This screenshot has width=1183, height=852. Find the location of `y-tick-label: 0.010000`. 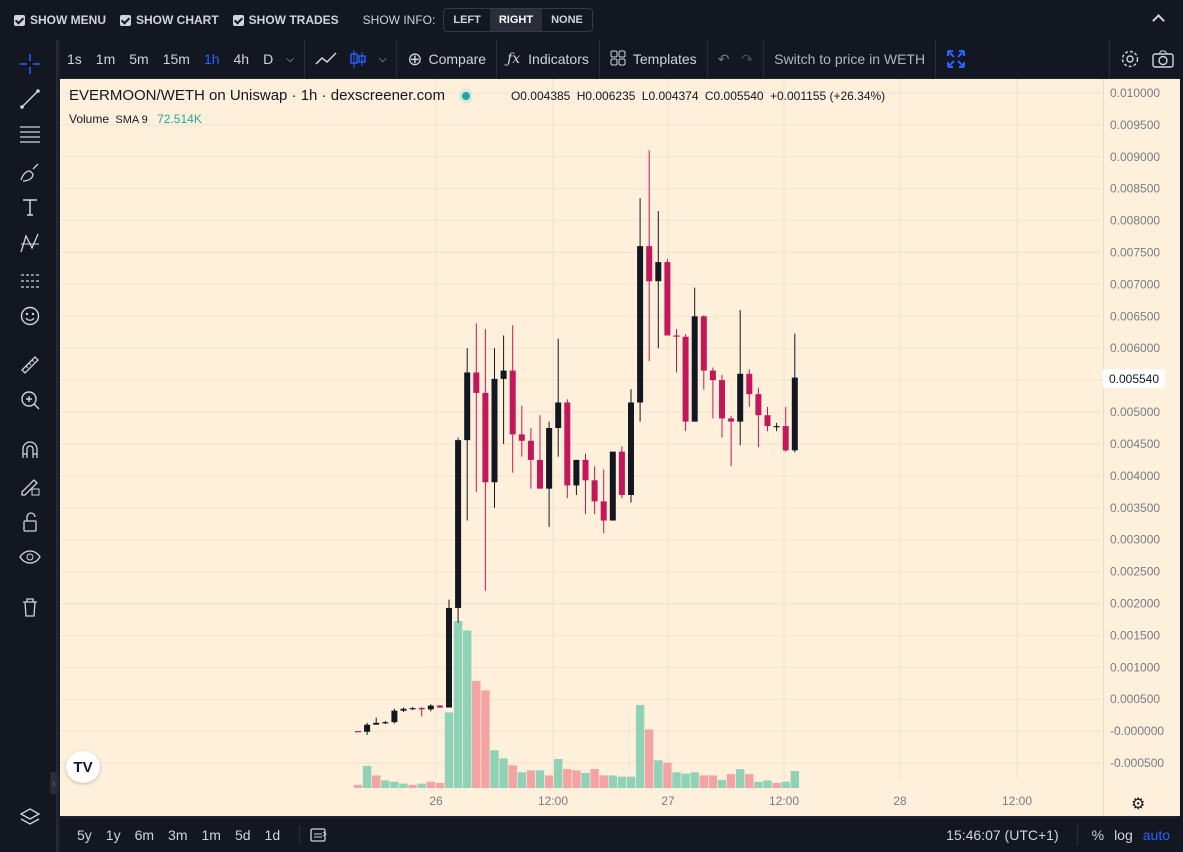

y-tick-label: 0.010000 is located at coordinates (1135, 93).